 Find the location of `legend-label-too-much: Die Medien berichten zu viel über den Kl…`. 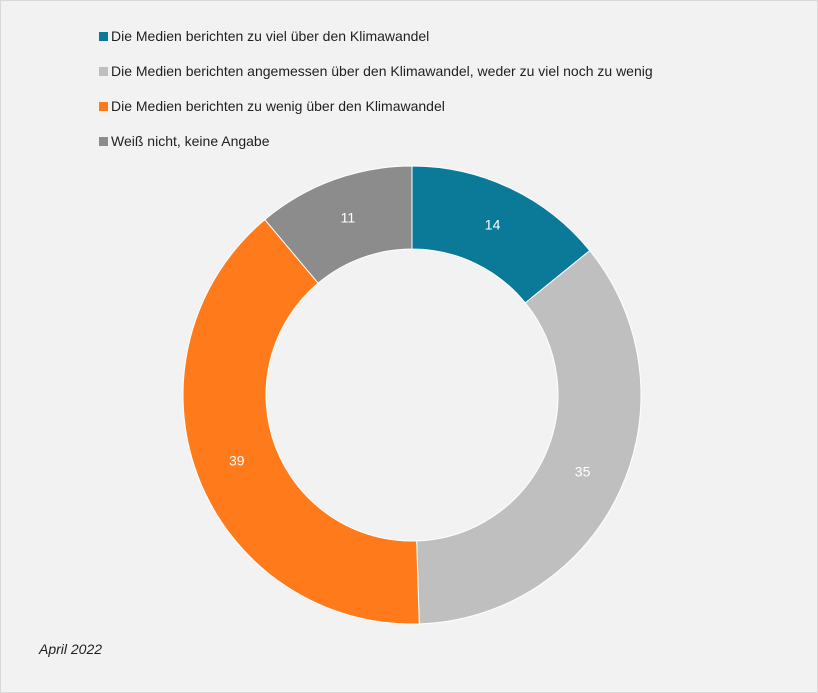

legend-label-too-much: Die Medien berichten zu viel über den Kl… is located at coordinates (270, 36).